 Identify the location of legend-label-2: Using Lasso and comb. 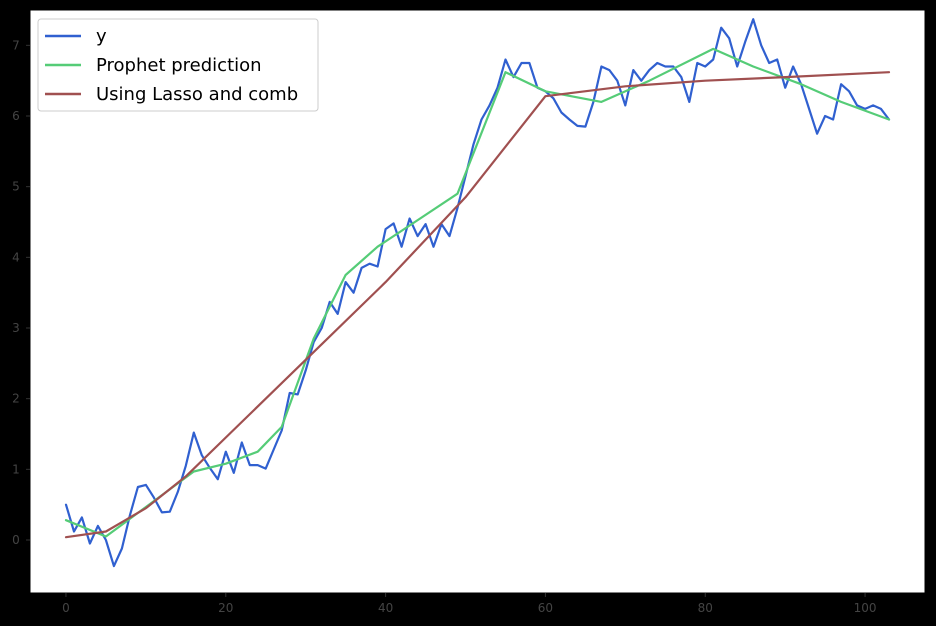
(197, 94).